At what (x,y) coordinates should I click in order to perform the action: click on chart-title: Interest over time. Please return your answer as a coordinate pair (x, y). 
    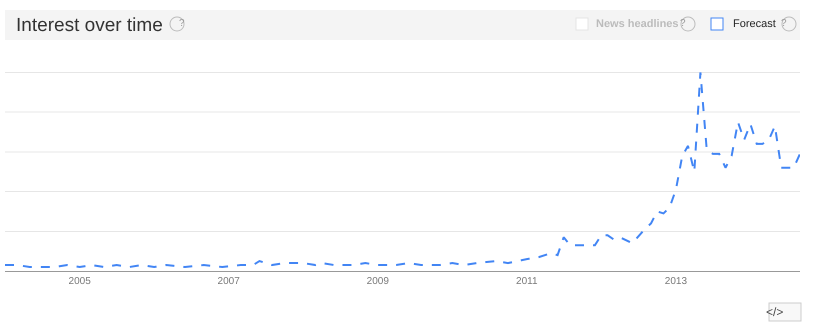
    Looking at the image, I should click on (89, 25).